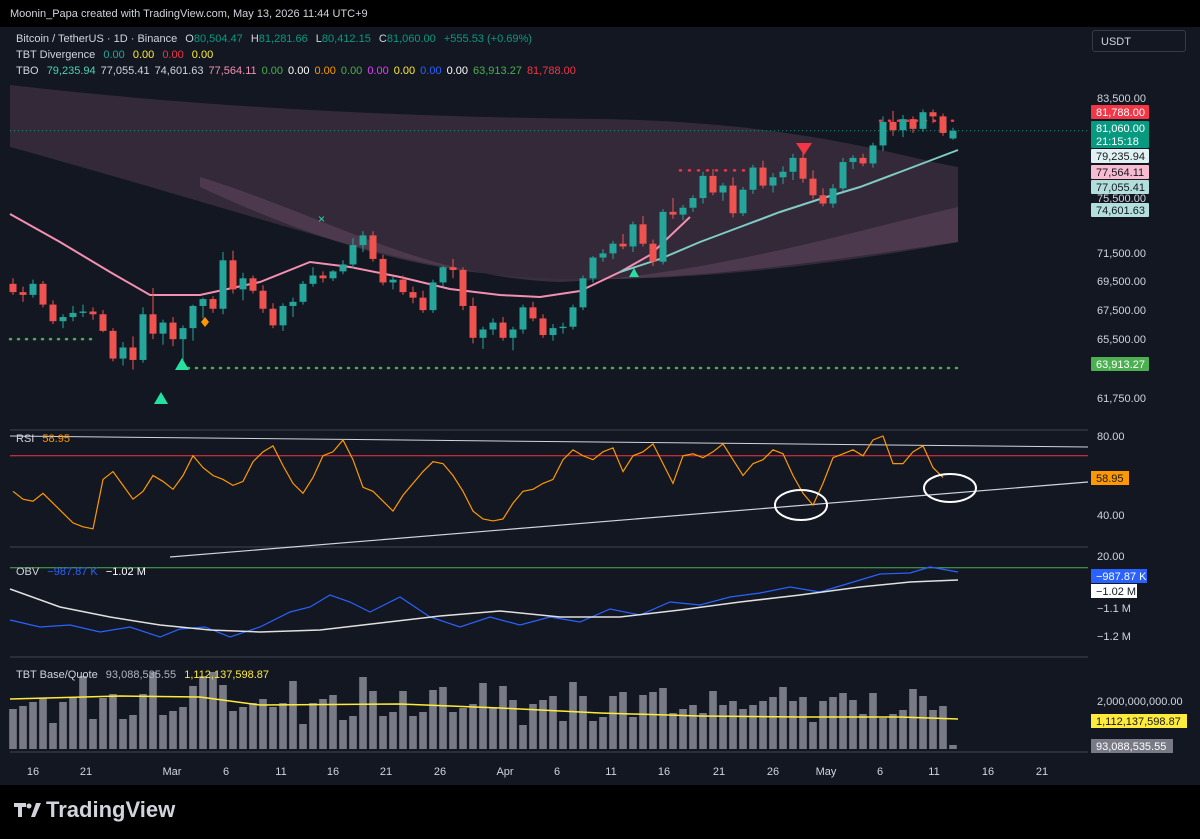  What do you see at coordinates (789, 211) in the screenshot?
I see `tbo-fast-ma-line` at bounding box center [789, 211].